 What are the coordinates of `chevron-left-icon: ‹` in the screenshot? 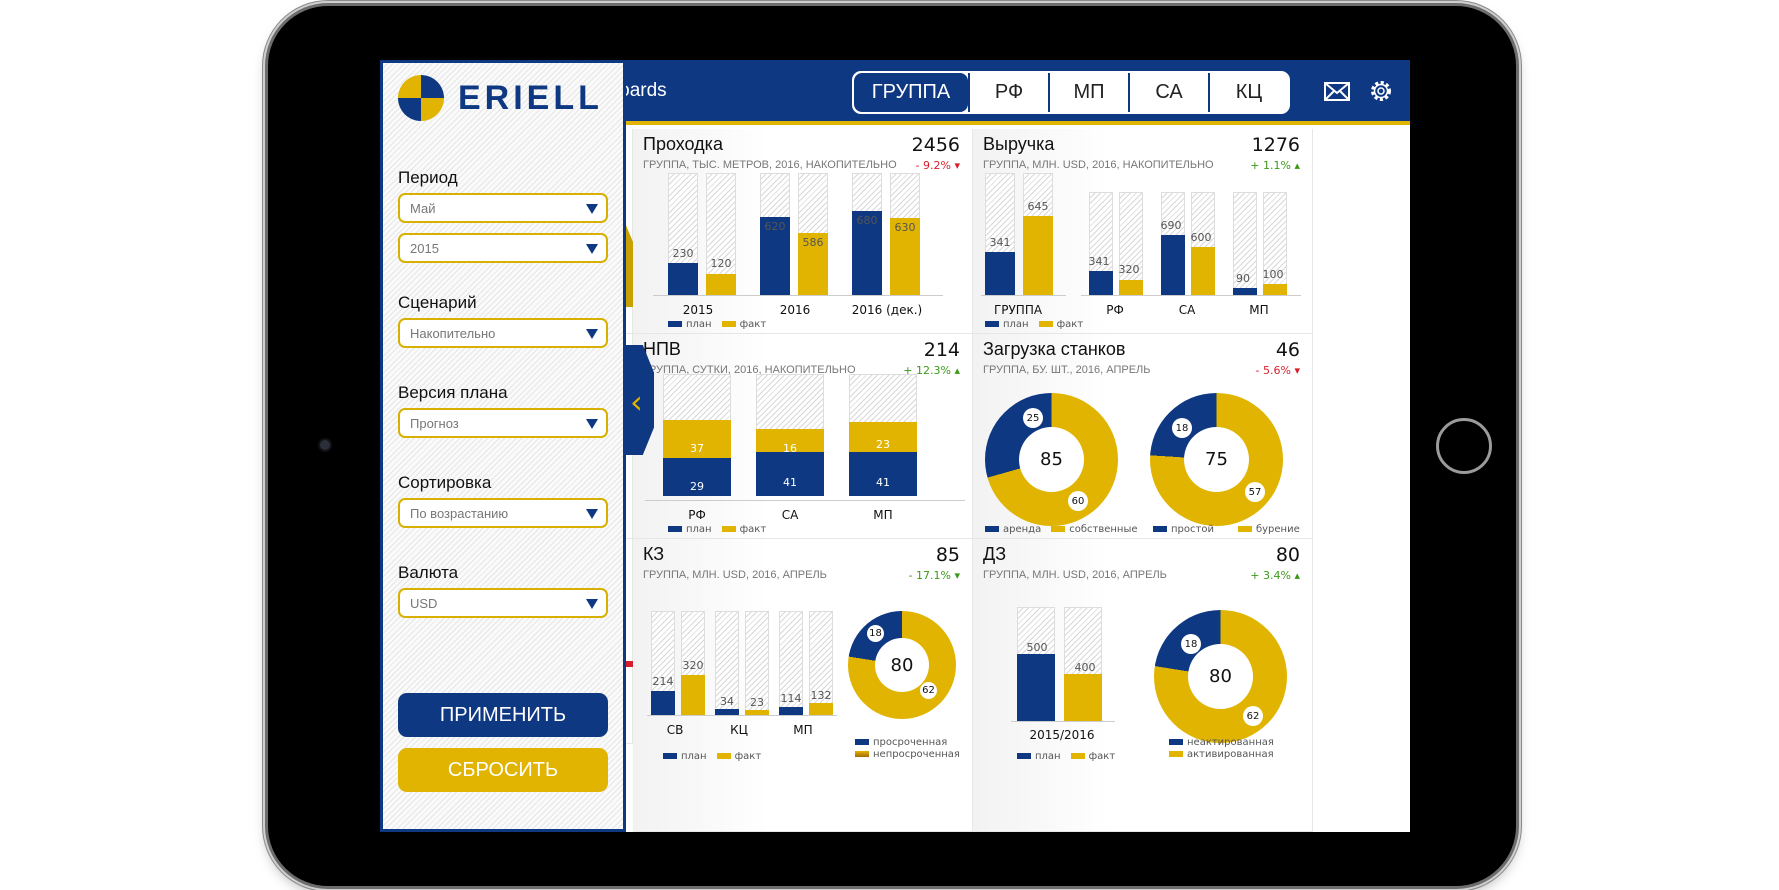 It's located at (636, 402).